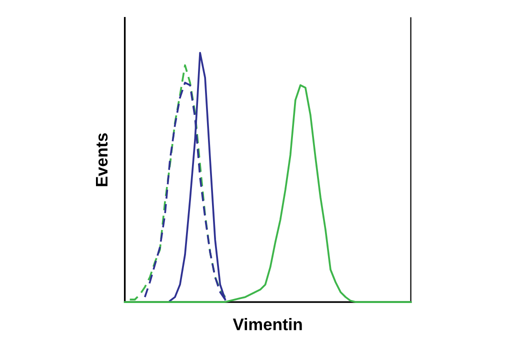 The image size is (520, 350). What do you see at coordinates (102, 159) in the screenshot?
I see `y-axis-title: Events` at bounding box center [102, 159].